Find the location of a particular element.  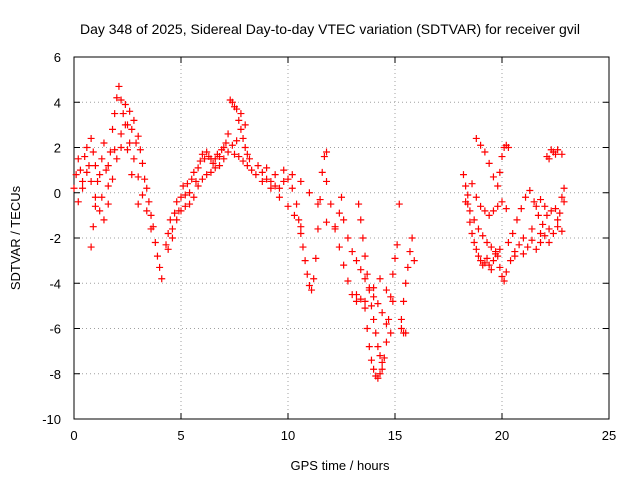

x-tick-label: 15 is located at coordinates (395, 435).